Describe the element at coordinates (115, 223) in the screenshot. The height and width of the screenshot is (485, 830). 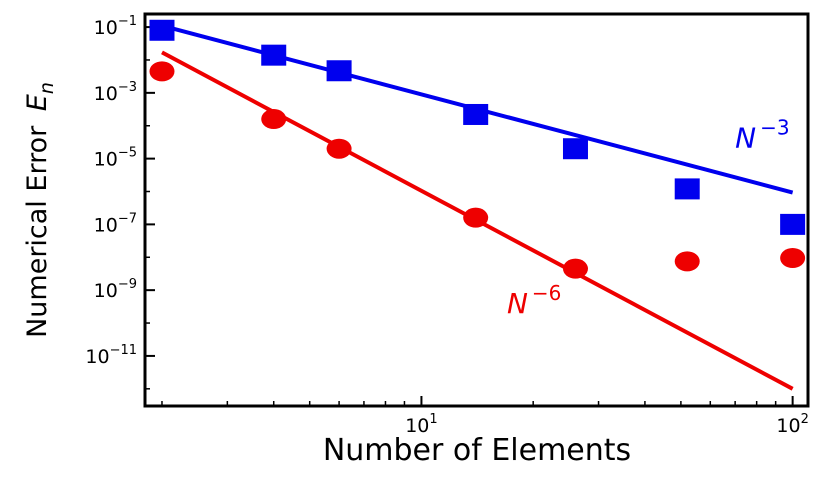
I see `y-tick-label: 10⁻⁷` at that location.